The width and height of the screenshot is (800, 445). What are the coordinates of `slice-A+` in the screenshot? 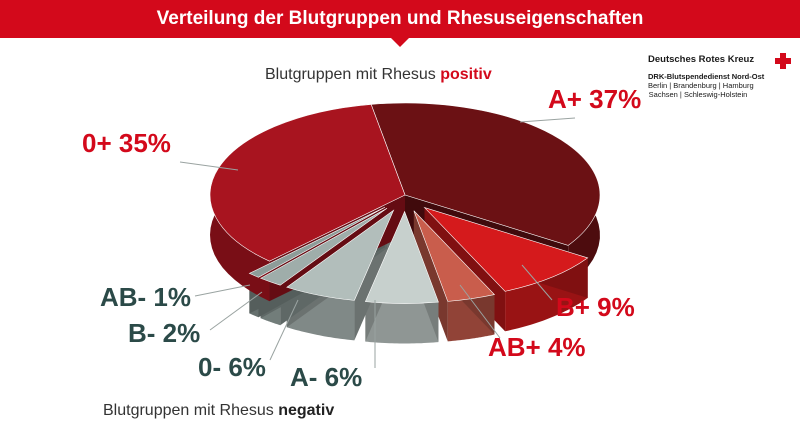 It's located at (485, 174).